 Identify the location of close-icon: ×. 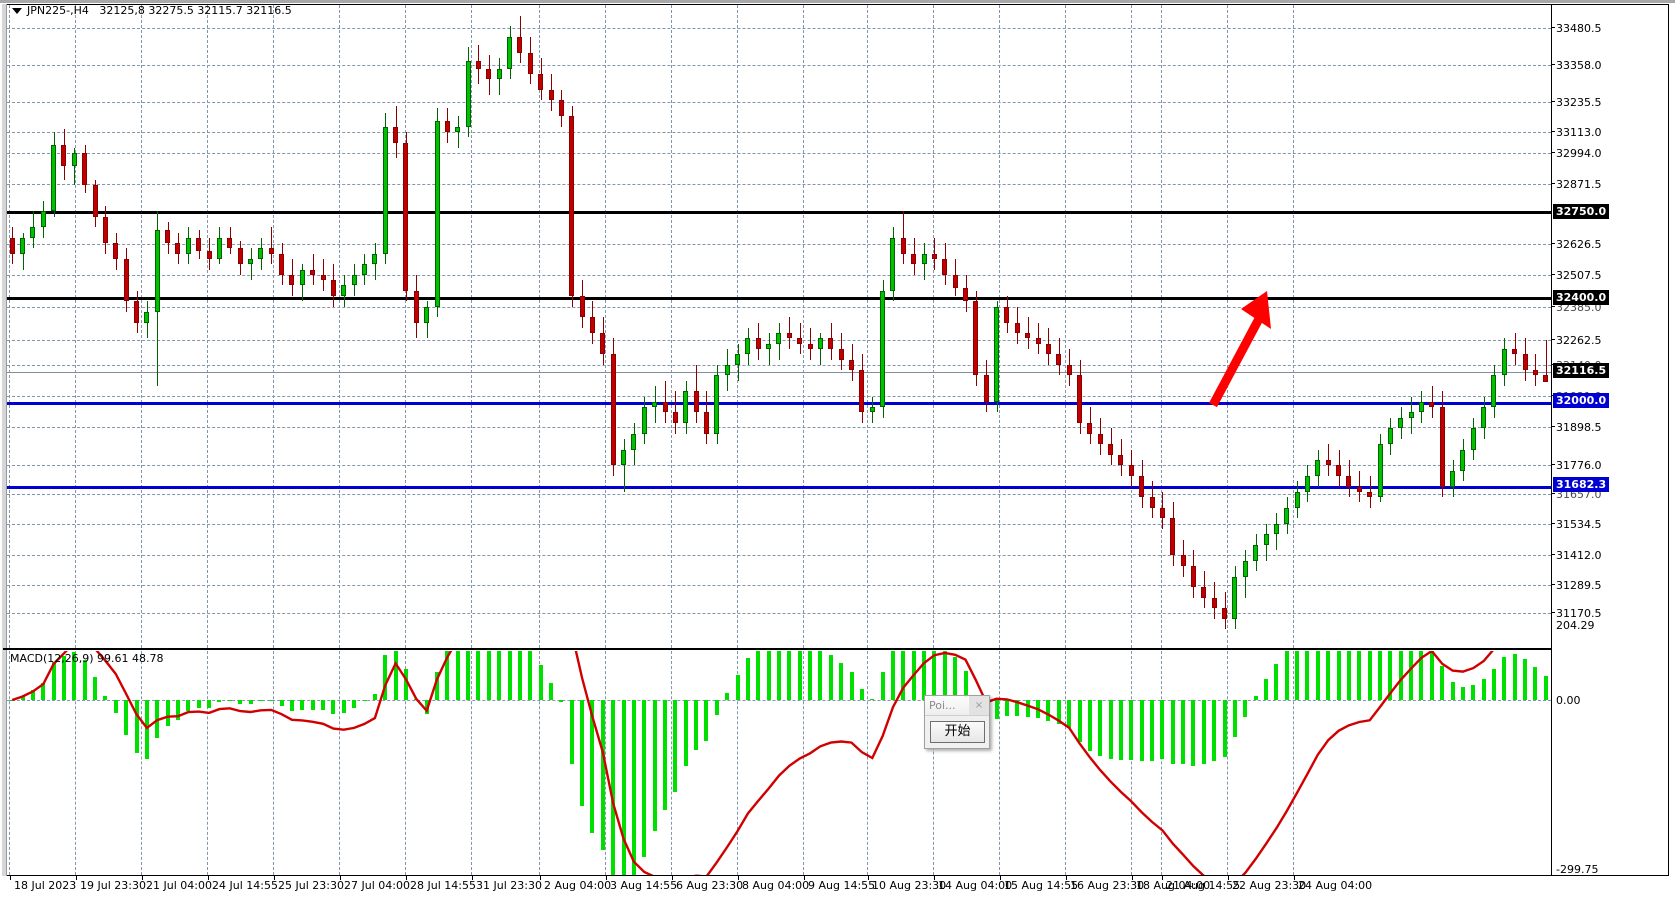
(979, 705).